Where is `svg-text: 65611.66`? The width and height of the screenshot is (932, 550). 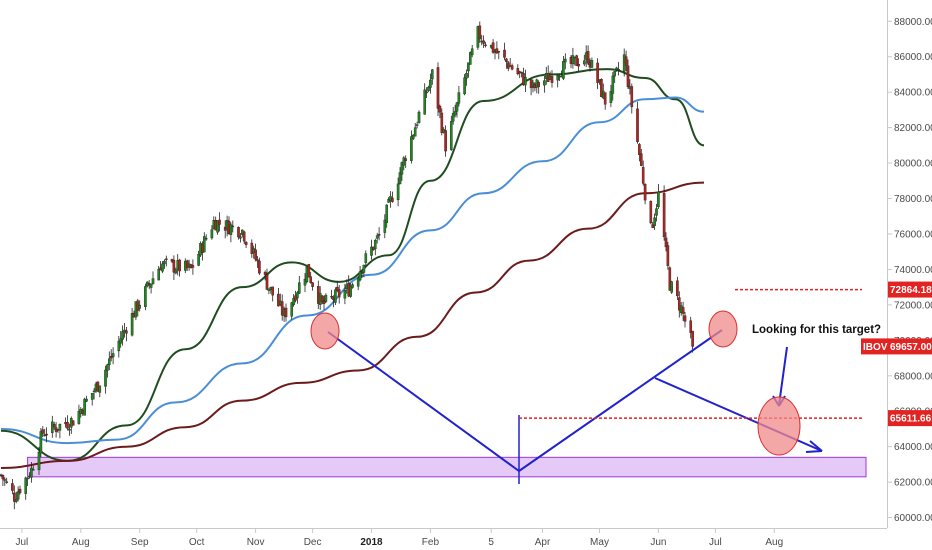
svg-text: 65611.66 is located at coordinates (911, 419).